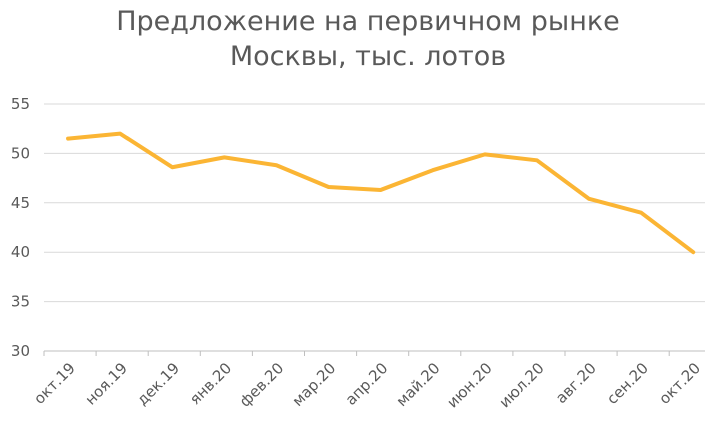 Image resolution: width=712 pixels, height=433 pixels. What do you see at coordinates (261, 384) in the screenshot?
I see `x-tick-label: фев.20` at bounding box center [261, 384].